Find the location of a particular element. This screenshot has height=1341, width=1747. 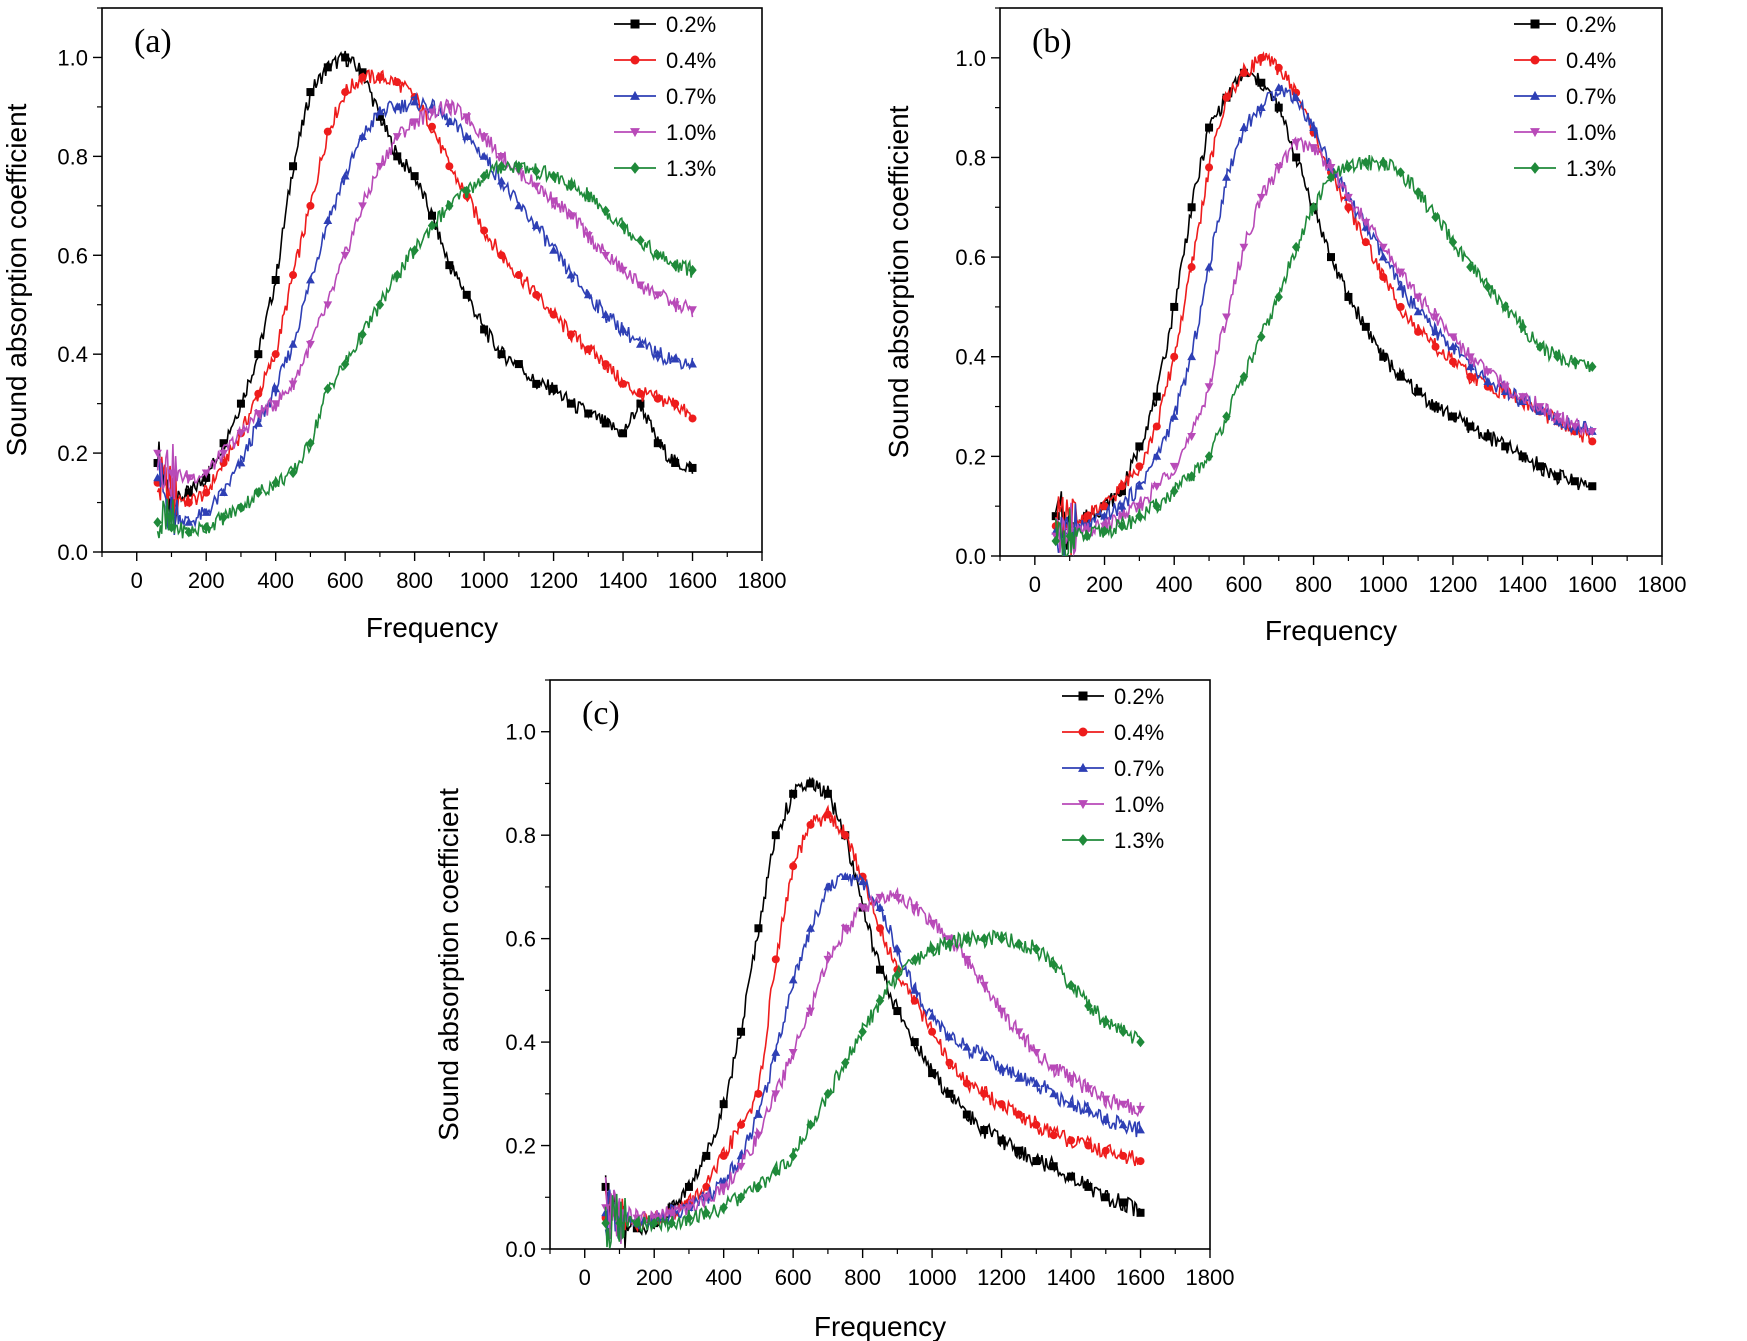

y-tick-label-a: 1.0 is located at coordinates (72, 57).